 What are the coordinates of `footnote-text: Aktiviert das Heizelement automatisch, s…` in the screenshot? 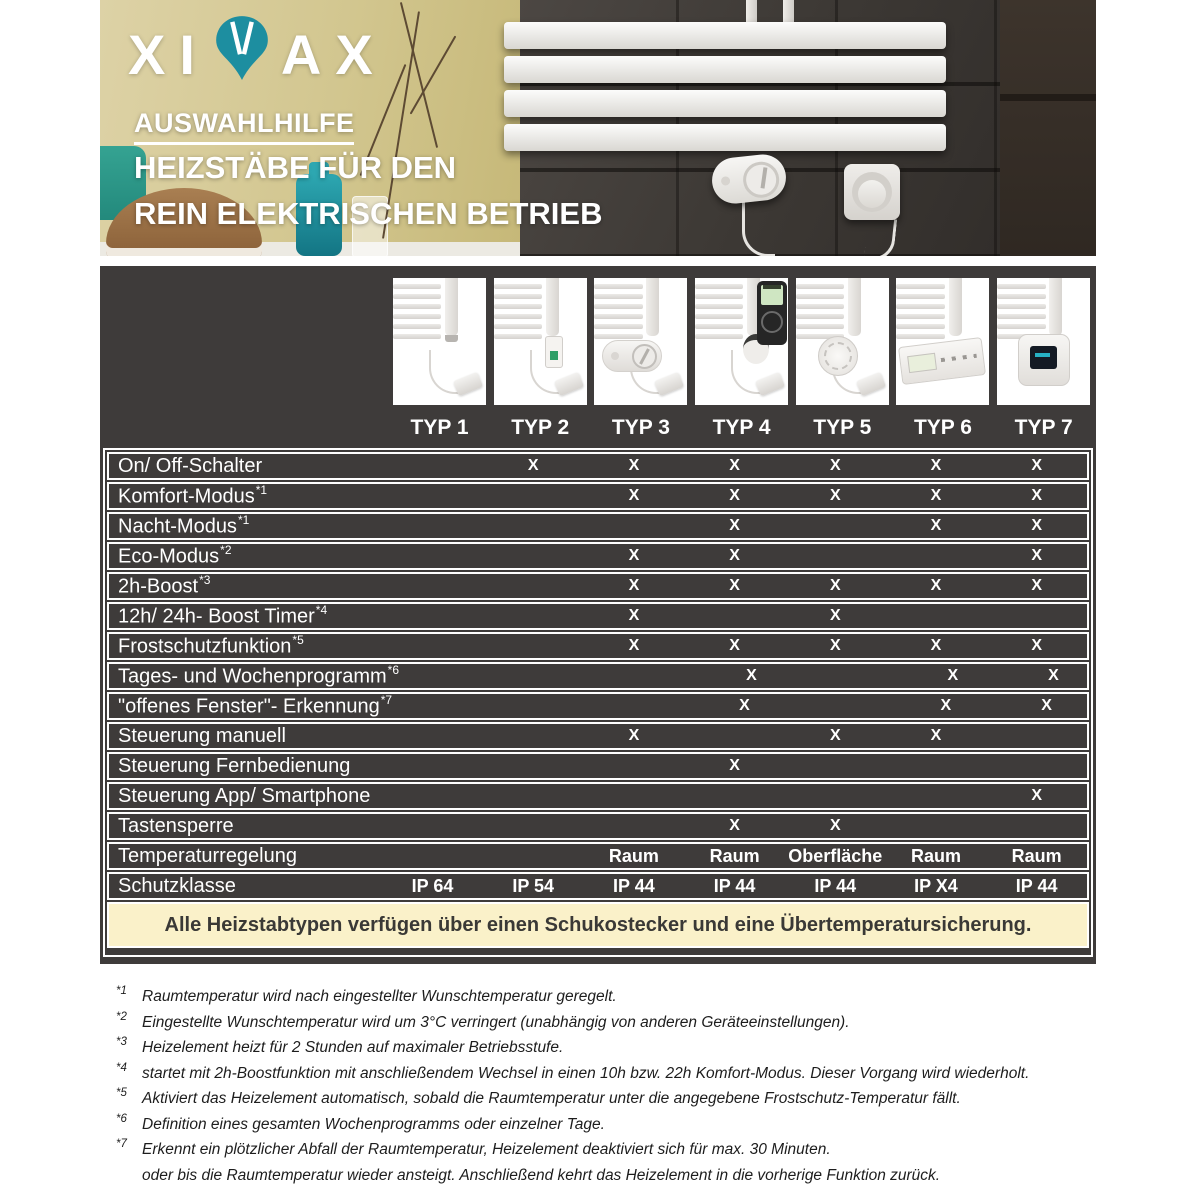 It's located at (551, 1099).